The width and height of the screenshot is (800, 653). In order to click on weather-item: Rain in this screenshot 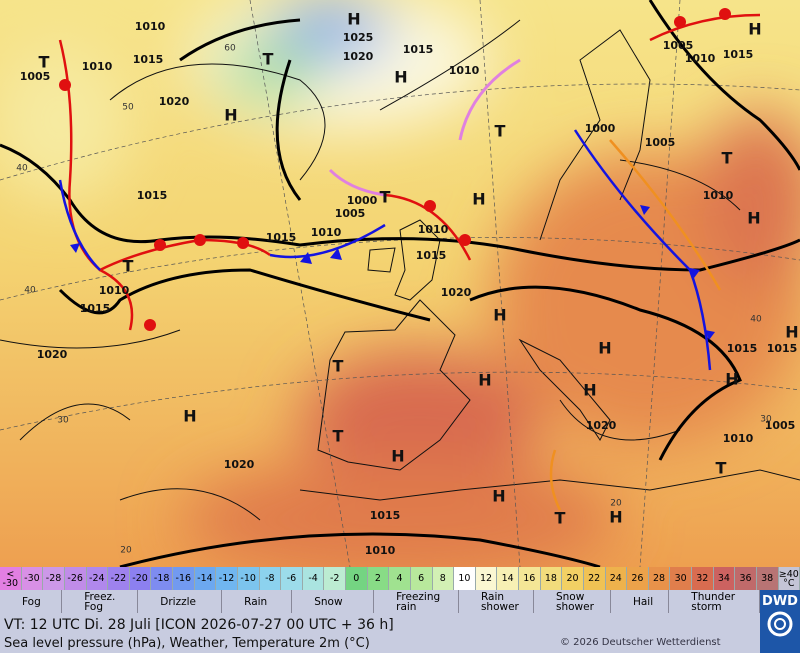, I will do `click(257, 601)`.